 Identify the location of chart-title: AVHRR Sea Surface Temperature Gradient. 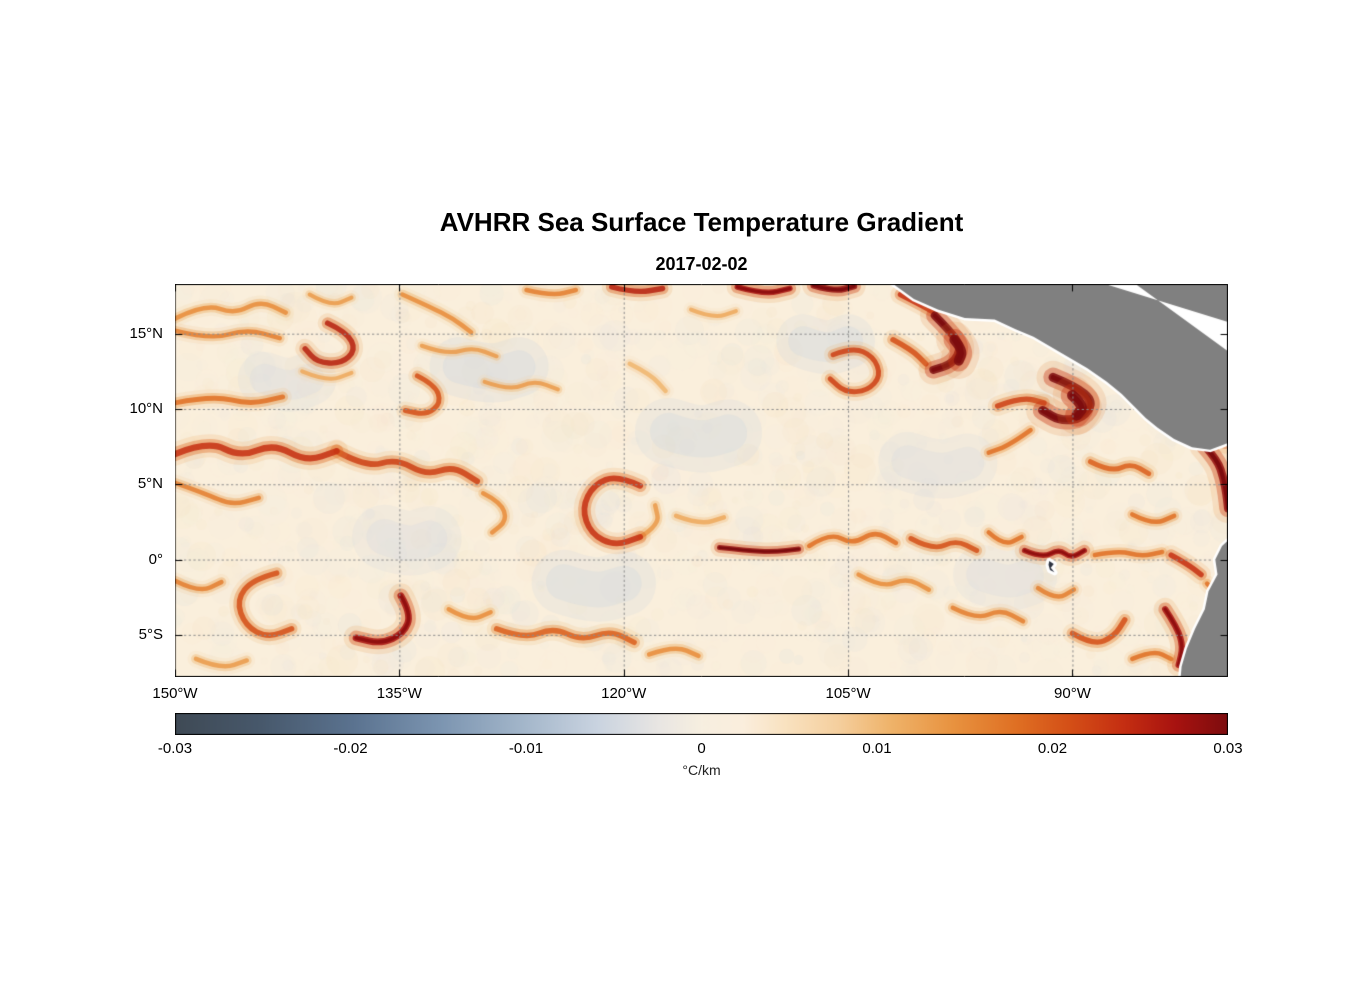
(701, 222).